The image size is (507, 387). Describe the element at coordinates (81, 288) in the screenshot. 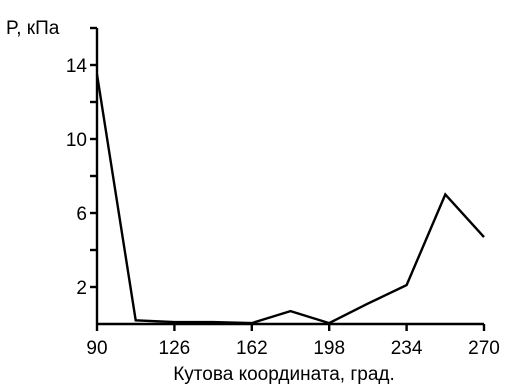

I see `y-tick-label: 2` at that location.